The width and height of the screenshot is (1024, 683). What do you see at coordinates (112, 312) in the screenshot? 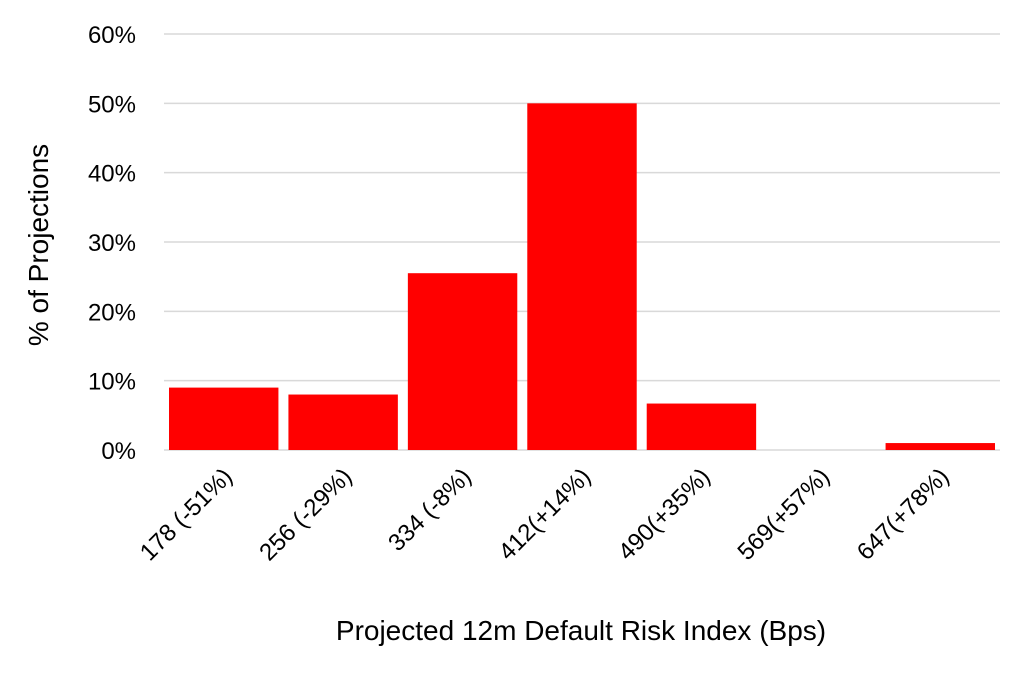
I see `y-tick-label: 20%` at bounding box center [112, 312].